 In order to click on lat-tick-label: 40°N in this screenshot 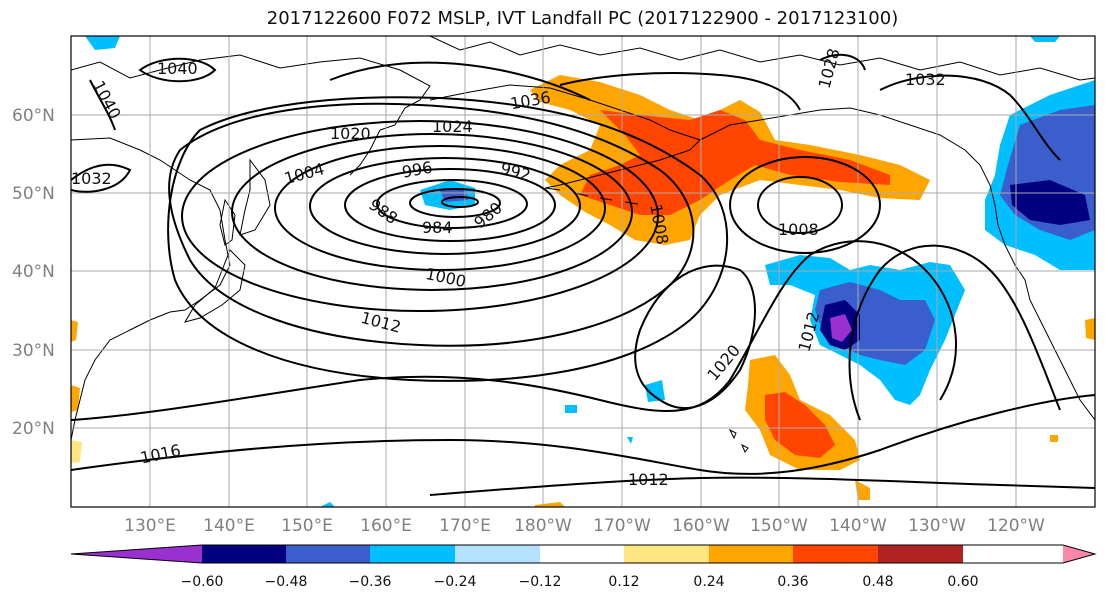, I will do `click(33, 272)`.